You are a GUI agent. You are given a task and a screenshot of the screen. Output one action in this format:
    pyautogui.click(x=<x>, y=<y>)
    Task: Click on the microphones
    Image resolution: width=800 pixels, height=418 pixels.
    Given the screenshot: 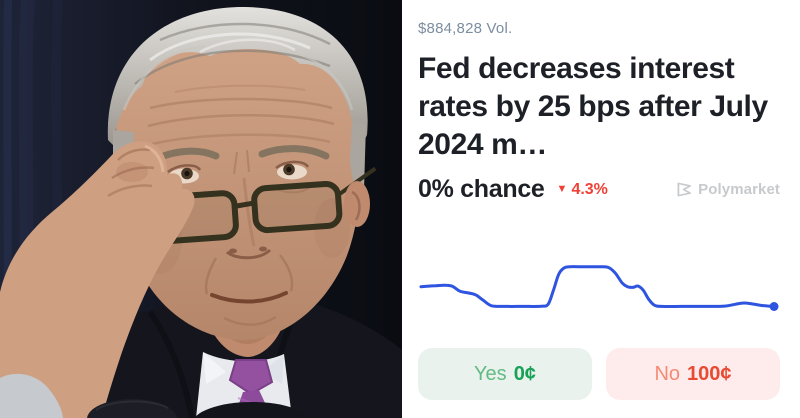 What is the action you would take?
    pyautogui.click(x=198, y=408)
    